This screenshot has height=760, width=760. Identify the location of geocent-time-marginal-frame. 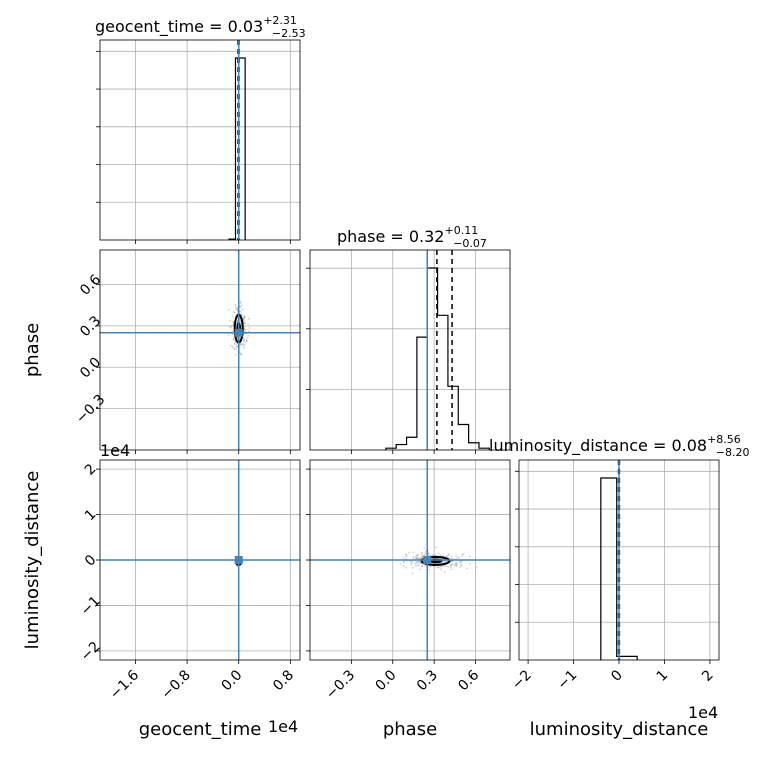
(200, 140).